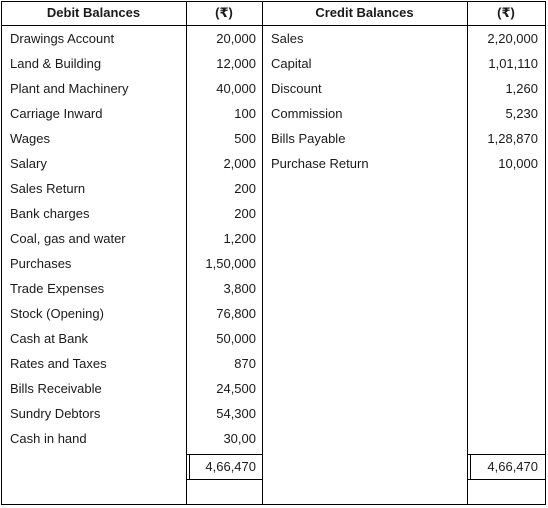 The height and width of the screenshot is (508, 548). Describe the element at coordinates (239, 438) in the screenshot. I see `debit-account-amount: 30,00` at that location.